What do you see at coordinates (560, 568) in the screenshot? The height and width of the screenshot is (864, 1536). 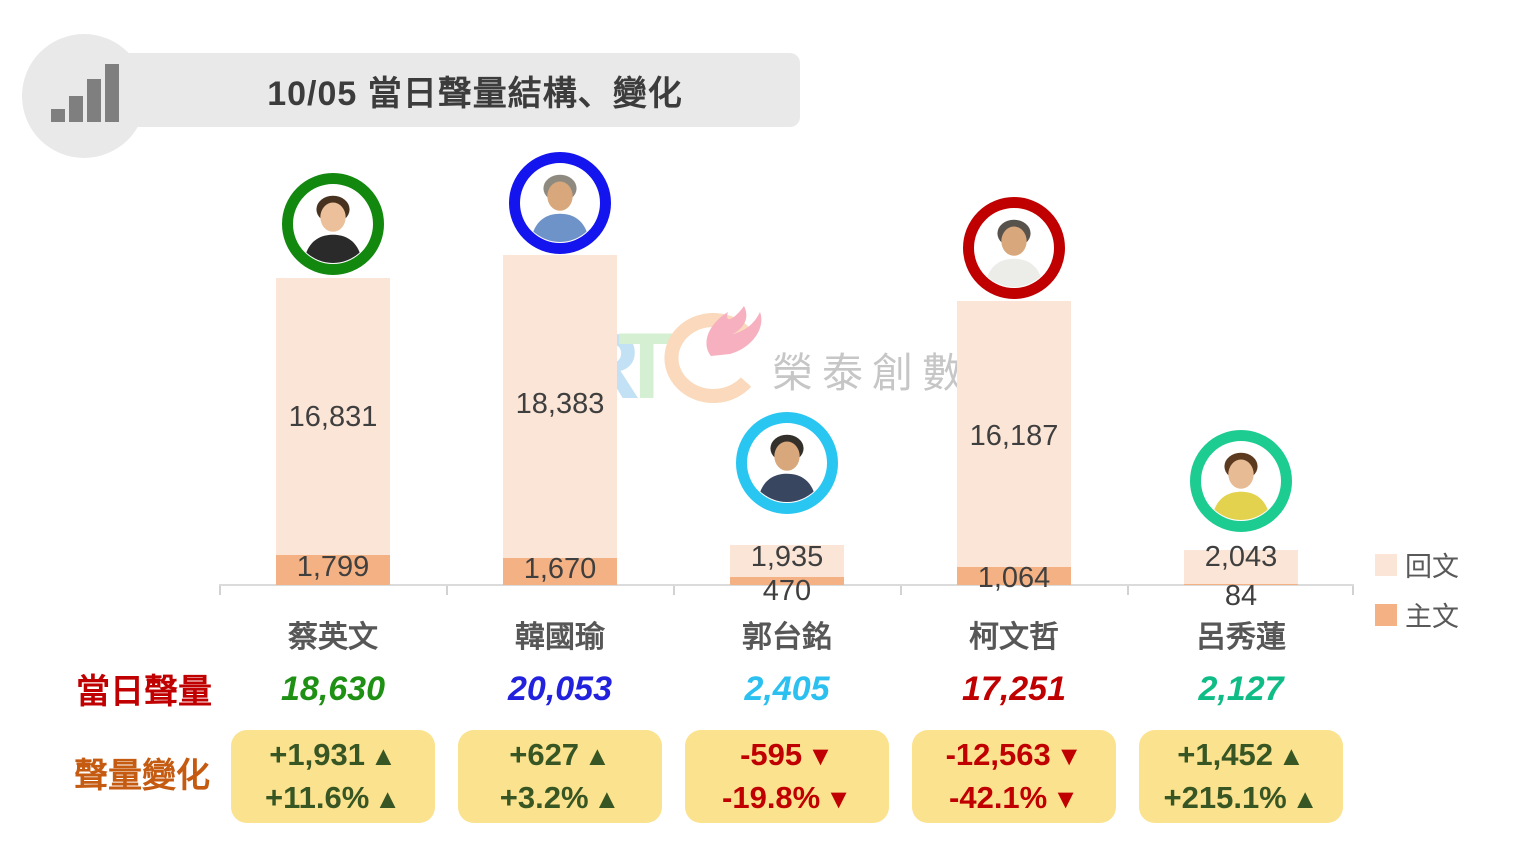 I see `main-count-label: 1,670` at bounding box center [560, 568].